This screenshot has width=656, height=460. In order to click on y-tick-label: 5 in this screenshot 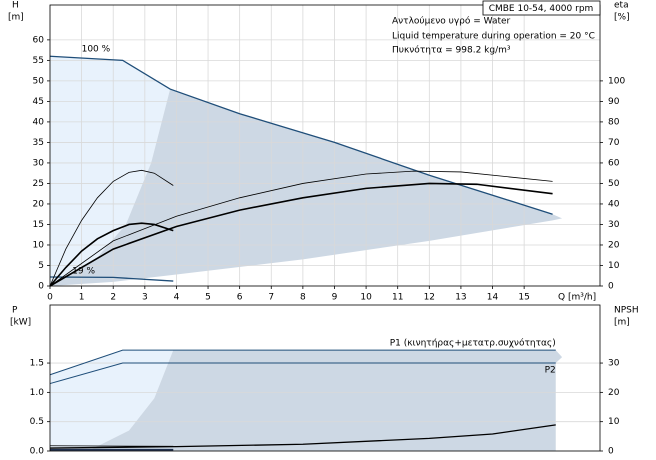, I will do `click(41, 266)`.